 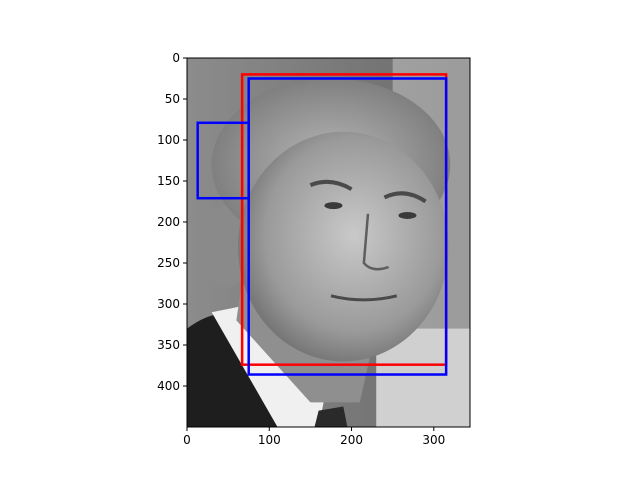 What do you see at coordinates (168, 345) in the screenshot?
I see `y-tick-label: 350` at bounding box center [168, 345].